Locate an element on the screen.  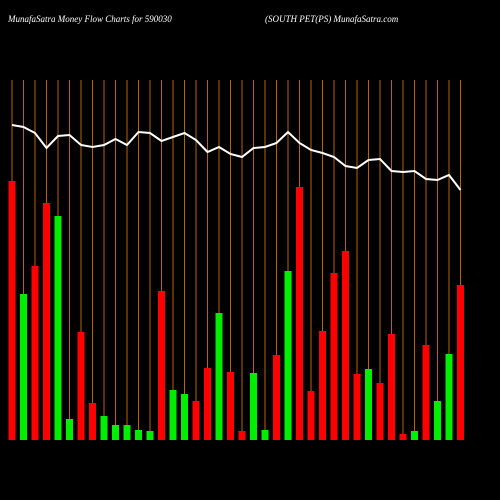
price-line is located at coordinates (236, 157).